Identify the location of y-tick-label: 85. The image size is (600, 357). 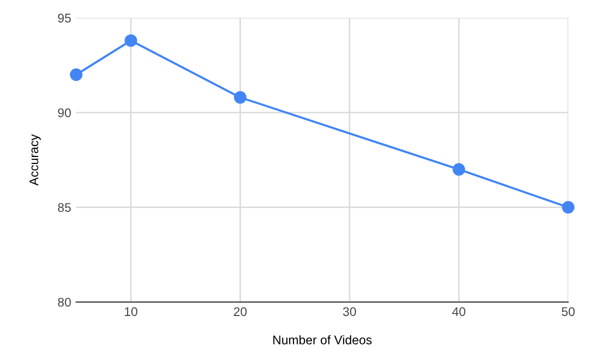
(64, 207).